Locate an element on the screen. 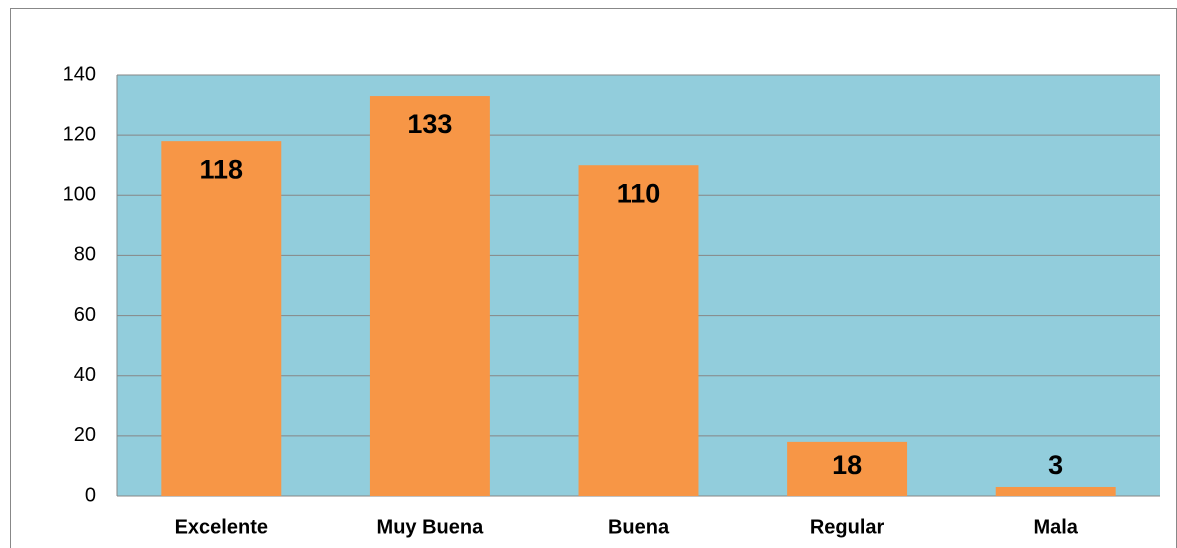  y-tick-label: 140 is located at coordinates (79, 74).